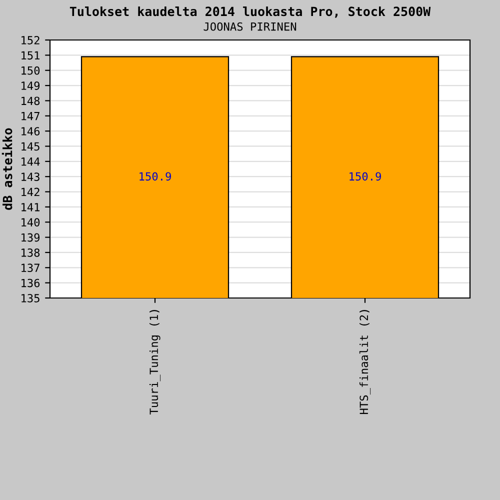 Image resolution: width=500 pixels, height=500 pixels. Describe the element at coordinates (31, 55) in the screenshot. I see `y-tick-label: 151` at that location.